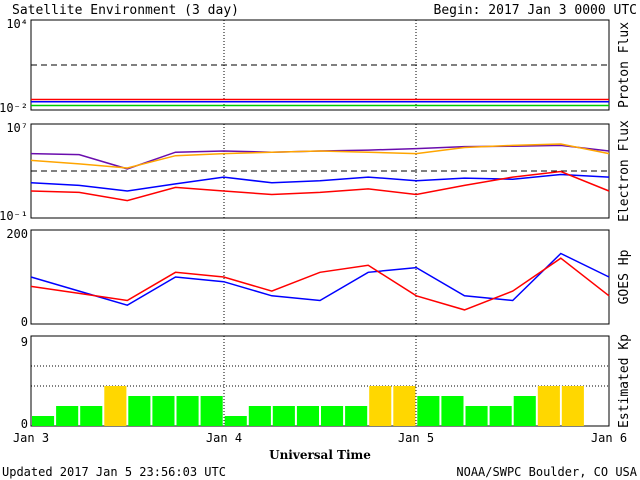 Image resolution: width=640 pixels, height=480 pixels. Describe the element at coordinates (114, 472) in the screenshot. I see `updated-timestamp: Updated 2017 Jan 5 23:56:03 UTC` at that location.